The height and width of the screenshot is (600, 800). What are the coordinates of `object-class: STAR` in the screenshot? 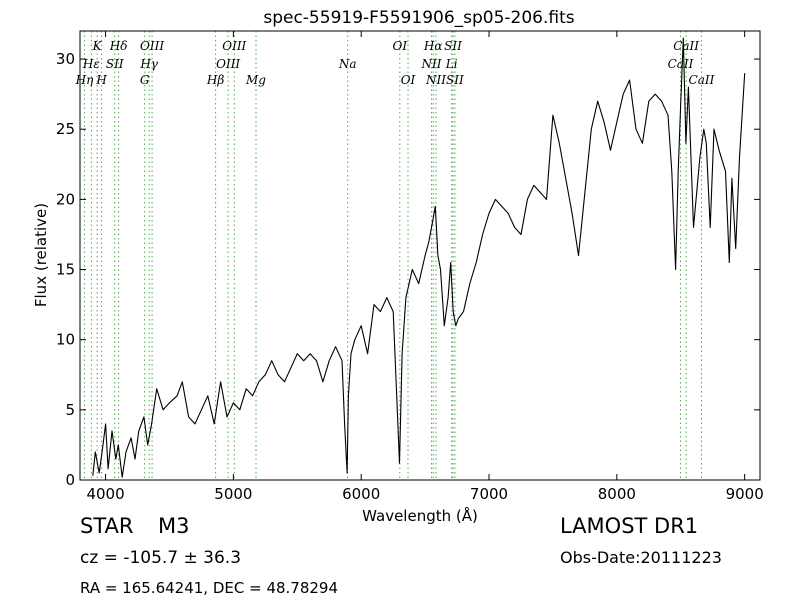 It's located at (107, 526).